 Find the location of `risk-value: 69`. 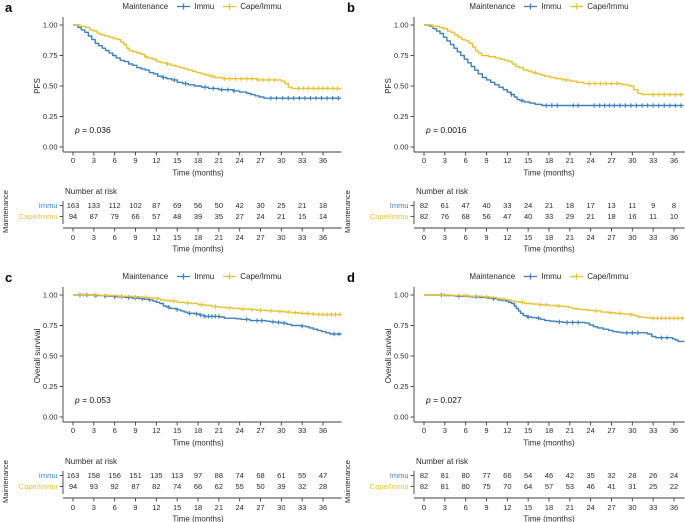

risk-value: 69 is located at coordinates (177, 205).